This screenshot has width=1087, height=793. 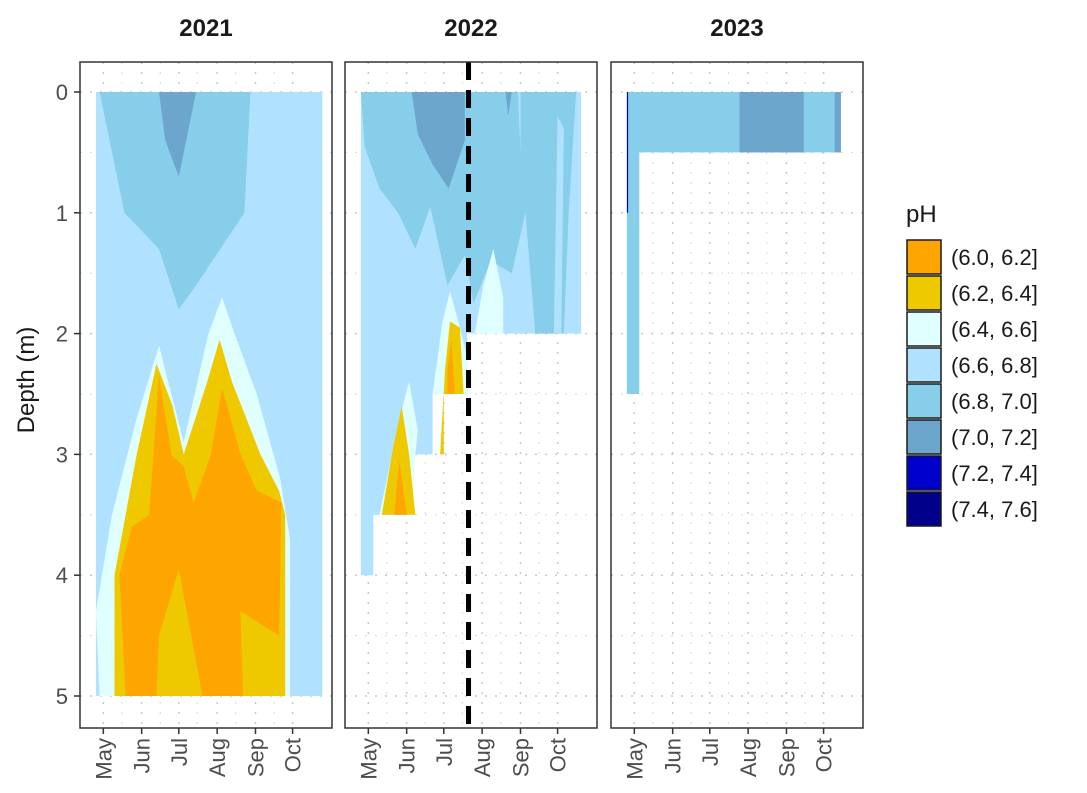 What do you see at coordinates (994, 401) in the screenshot?
I see `legend-label: (6.8, 7.0]` at bounding box center [994, 401].